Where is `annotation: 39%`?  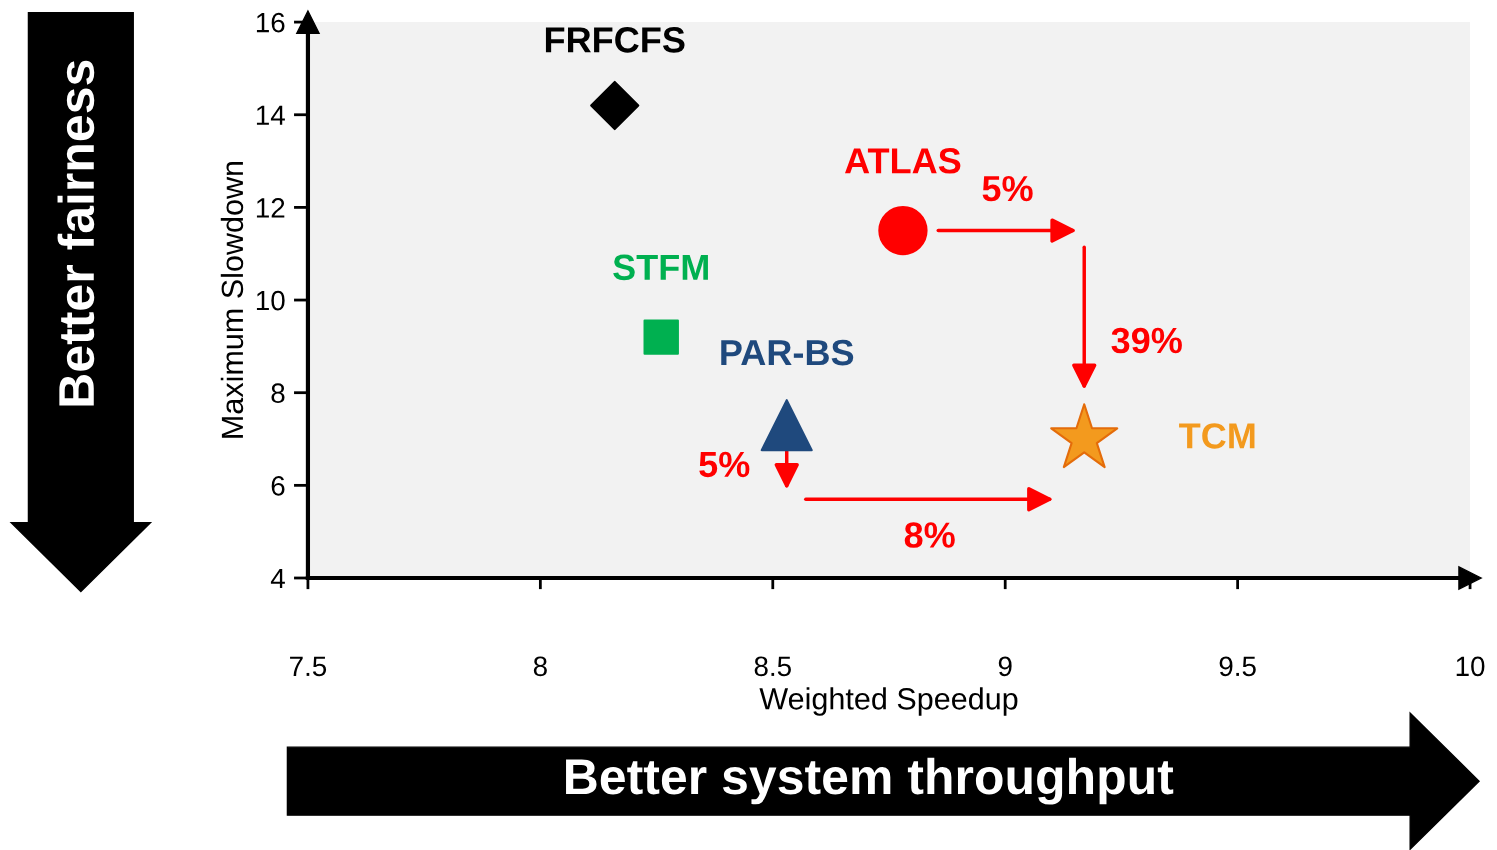 annotation: 39% is located at coordinates (1146, 340).